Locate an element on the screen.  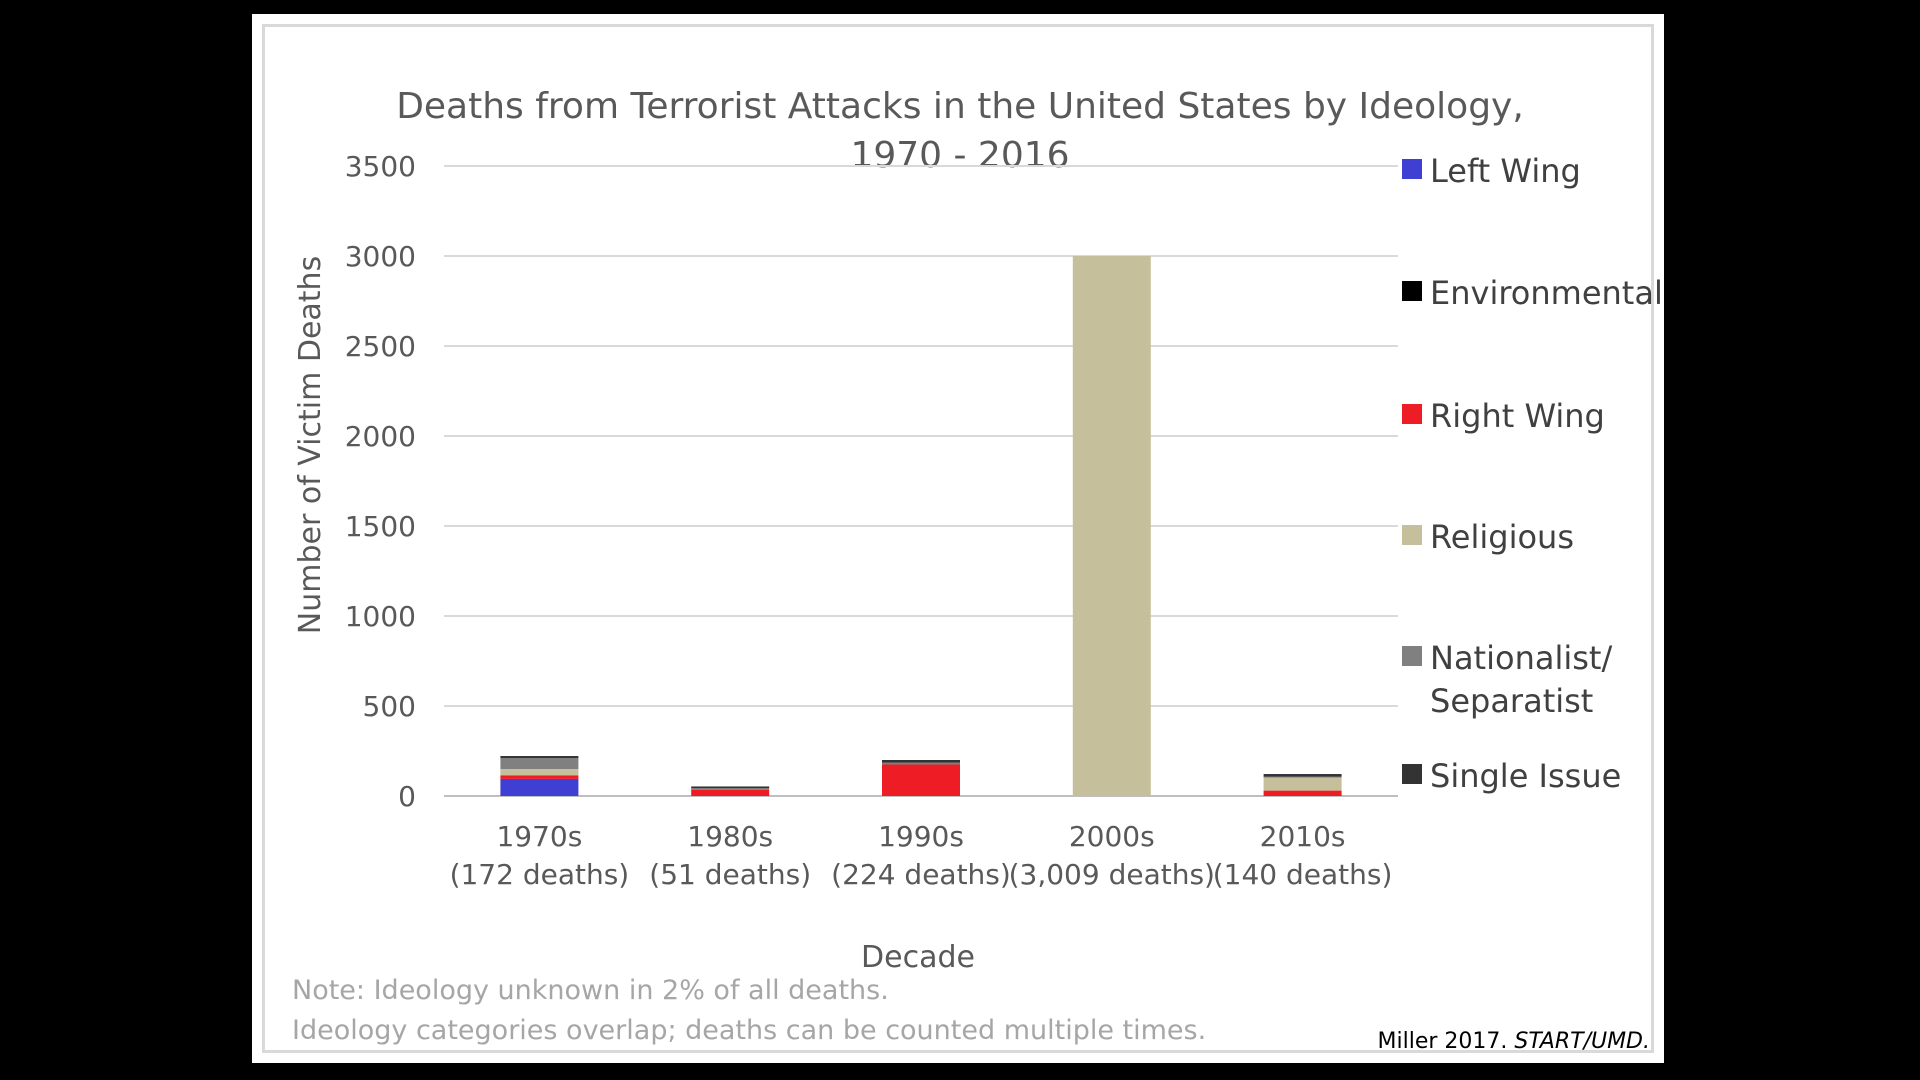
y-axis-title: Number of Victim Deaths is located at coordinates (310, 445).